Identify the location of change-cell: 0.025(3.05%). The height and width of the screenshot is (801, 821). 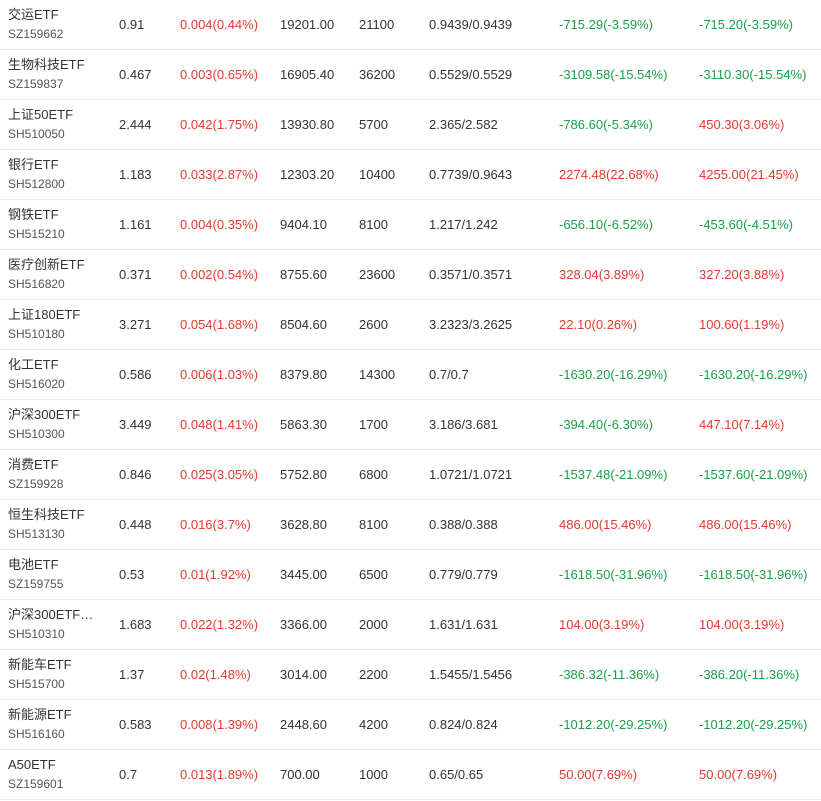
(219, 474).